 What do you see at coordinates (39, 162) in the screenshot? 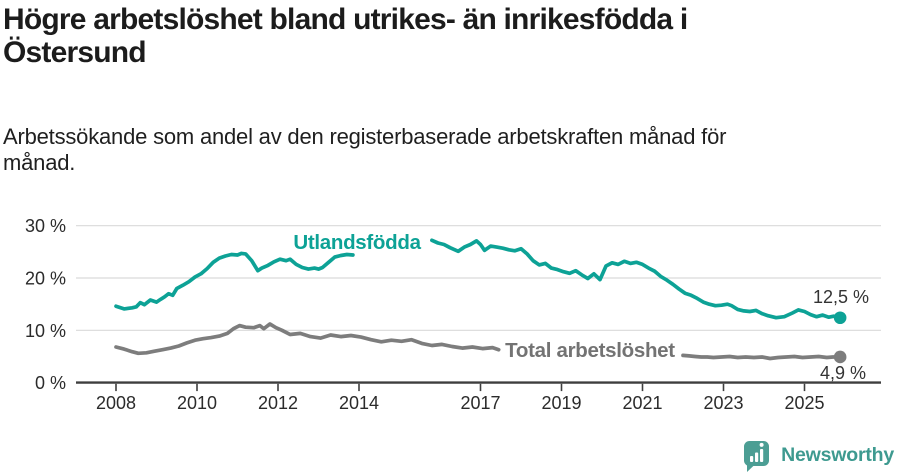
I see `chart-subtitle-line2: månad.` at bounding box center [39, 162].